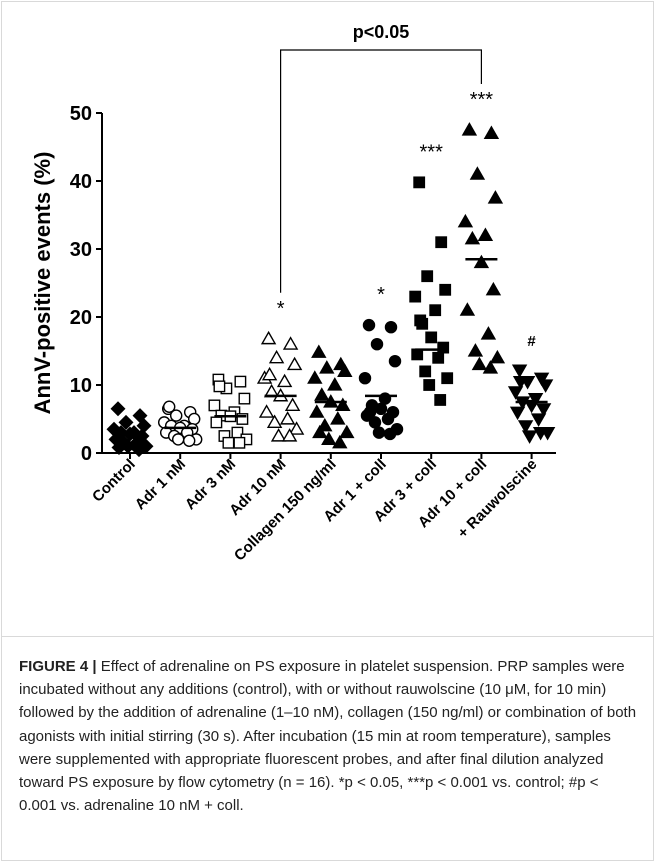 Image resolution: width=657 pixels, height=864 pixels. What do you see at coordinates (81, 114) in the screenshot?
I see `y-tick-label: 50` at bounding box center [81, 114].